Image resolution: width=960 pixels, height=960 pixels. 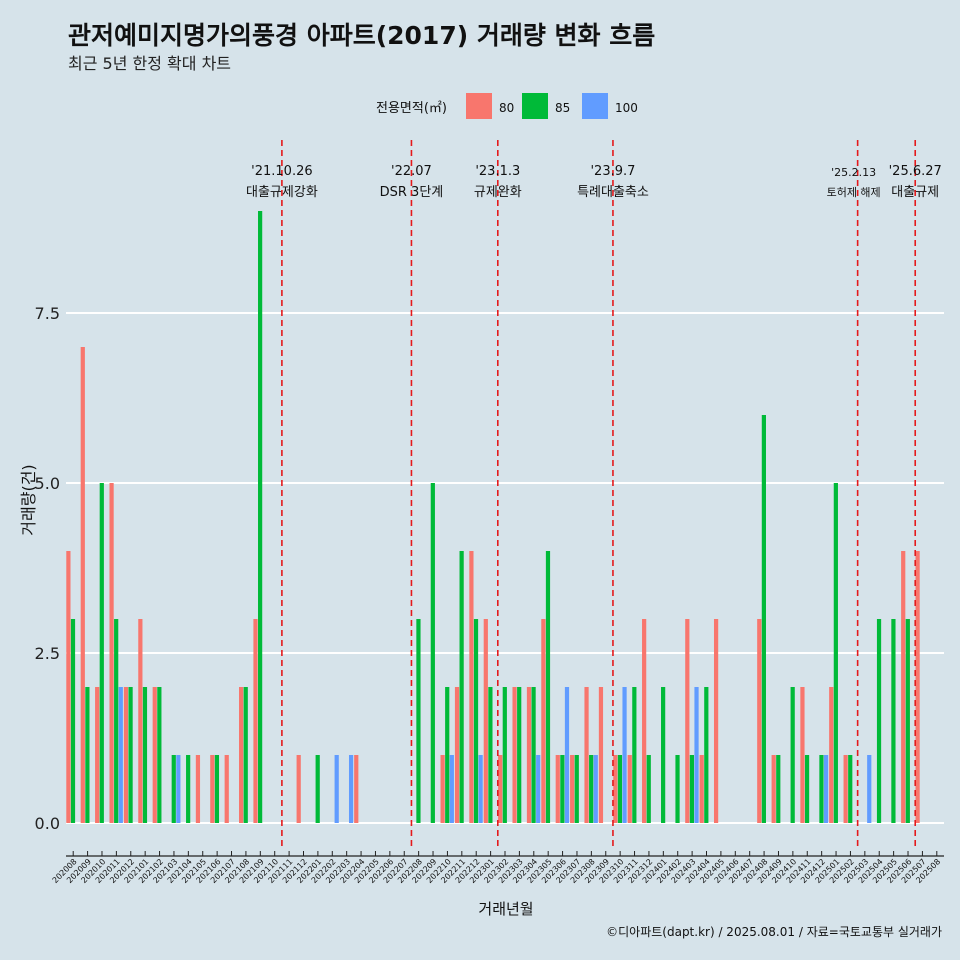 What do you see at coordinates (47, 313) in the screenshot?
I see `y-tick-label: 7.5` at bounding box center [47, 313].